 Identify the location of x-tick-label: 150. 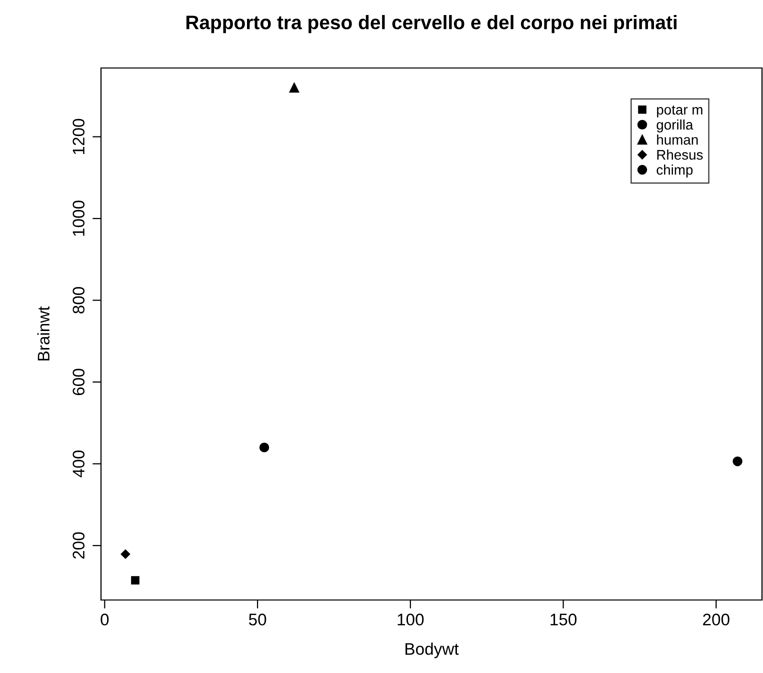
(563, 620).